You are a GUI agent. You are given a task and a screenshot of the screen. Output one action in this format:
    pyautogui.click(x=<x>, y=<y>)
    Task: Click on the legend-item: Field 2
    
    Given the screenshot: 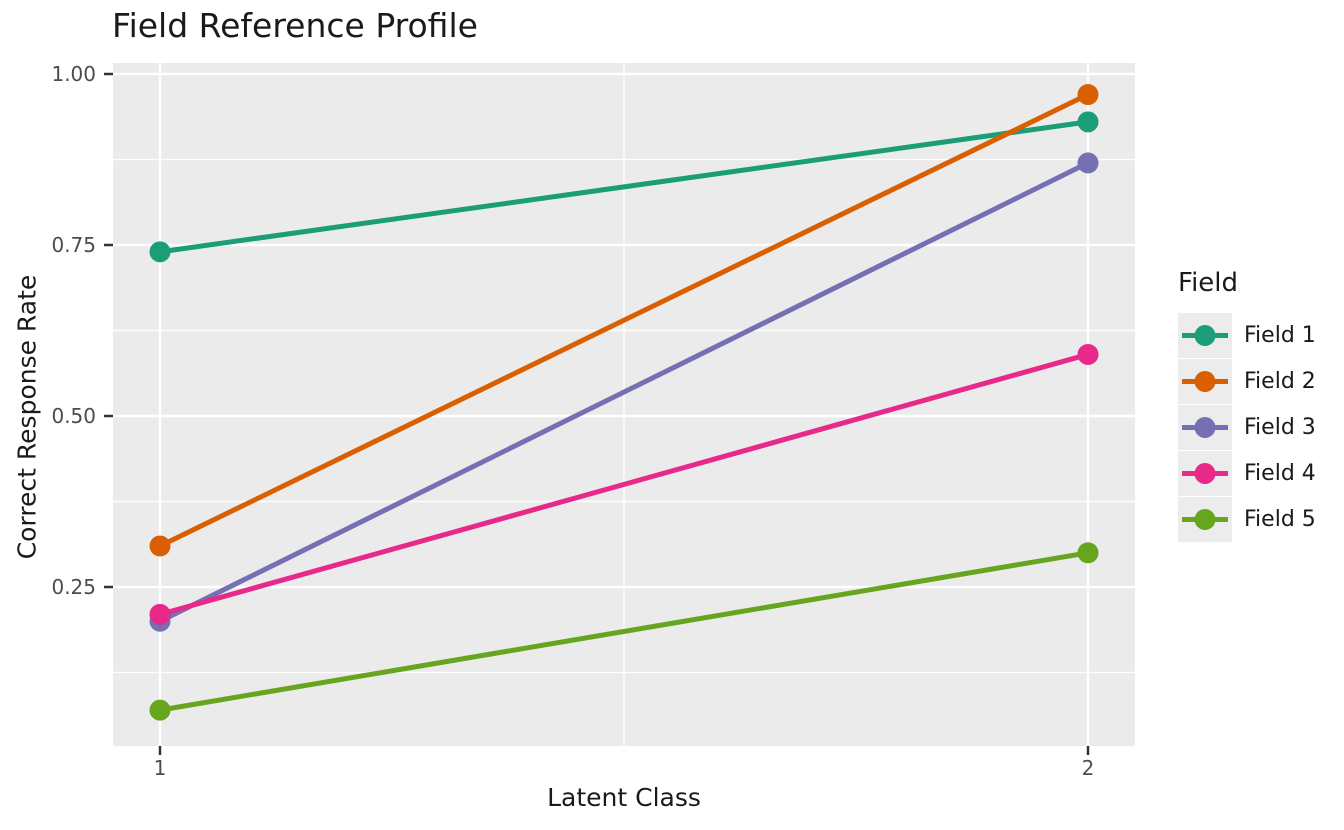 What is the action you would take?
    pyautogui.click(x=1247, y=381)
    